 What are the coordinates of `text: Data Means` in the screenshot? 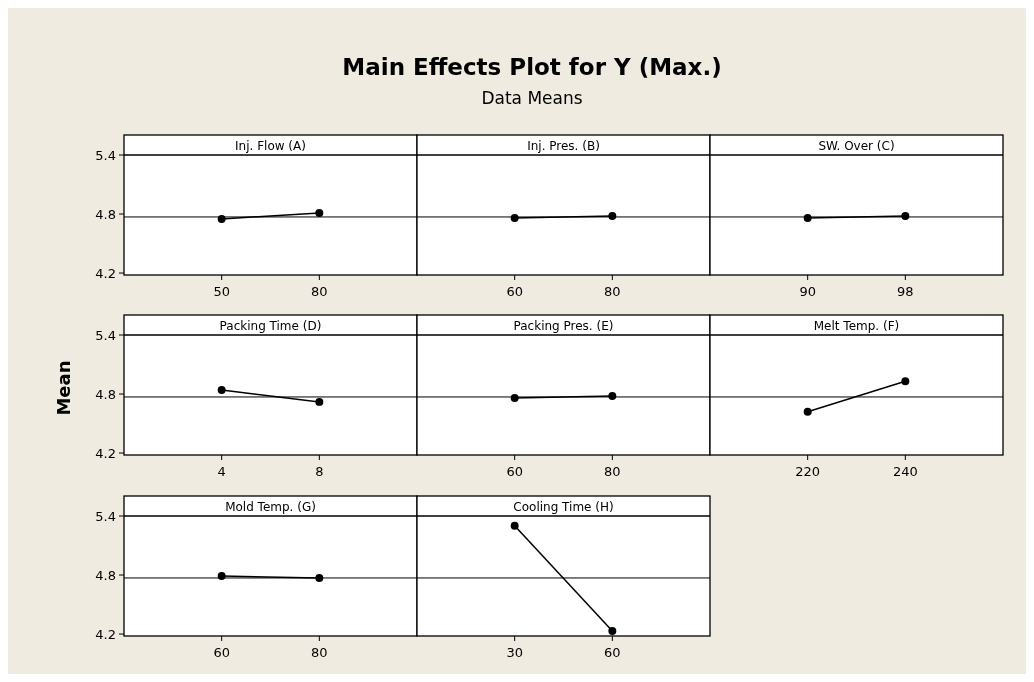 It's located at (532, 98).